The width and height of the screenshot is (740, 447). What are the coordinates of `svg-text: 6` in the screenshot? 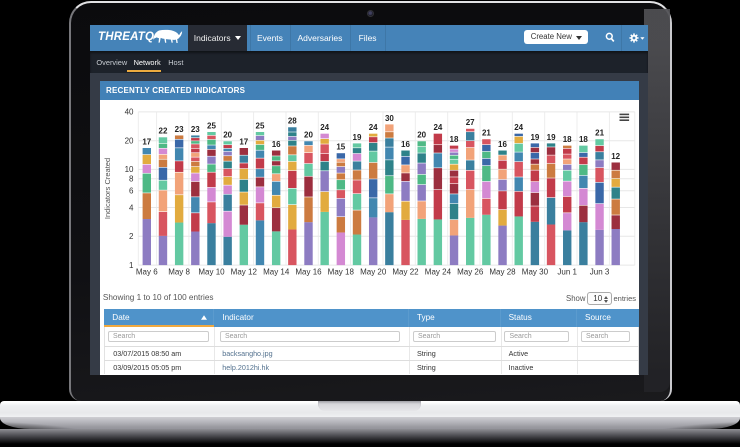 It's located at (131, 191).